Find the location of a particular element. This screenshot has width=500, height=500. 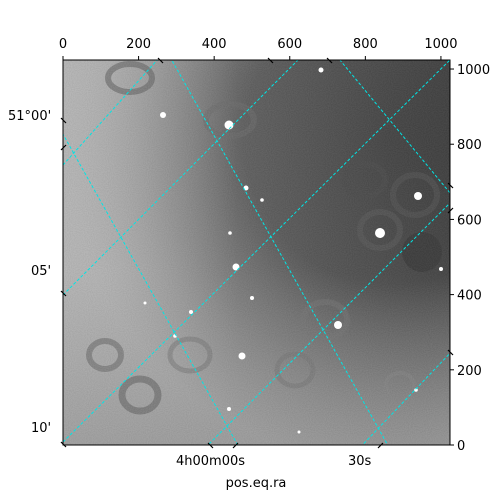

ra-tick-label: 30s is located at coordinates (360, 461).